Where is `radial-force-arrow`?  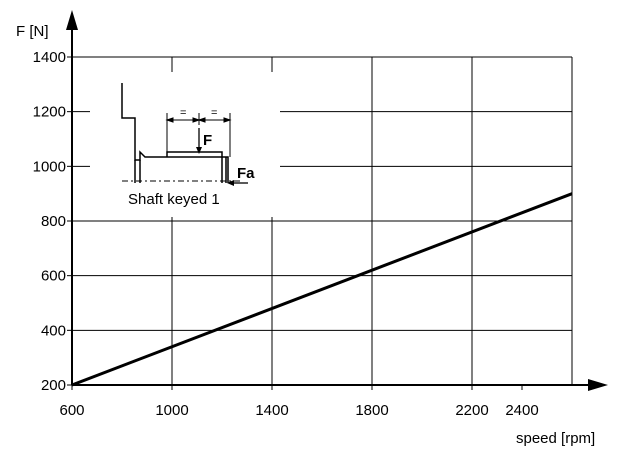
radial-force-arrow is located at coordinates (199, 141).